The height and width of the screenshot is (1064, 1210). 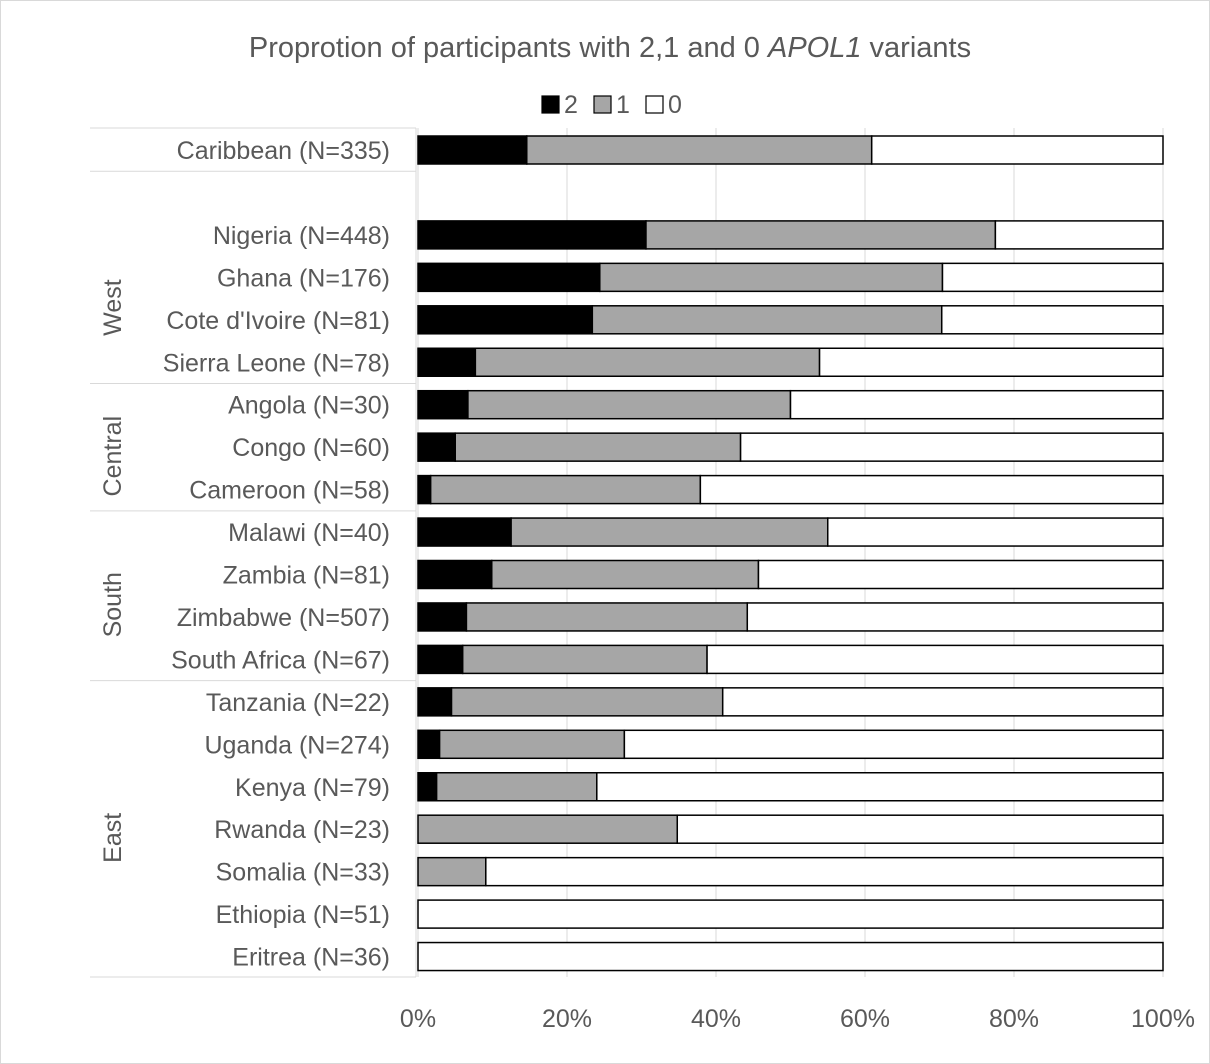 I want to click on category-label-south-africa-n-67: South Africa (N=67), so click(x=280, y=660).